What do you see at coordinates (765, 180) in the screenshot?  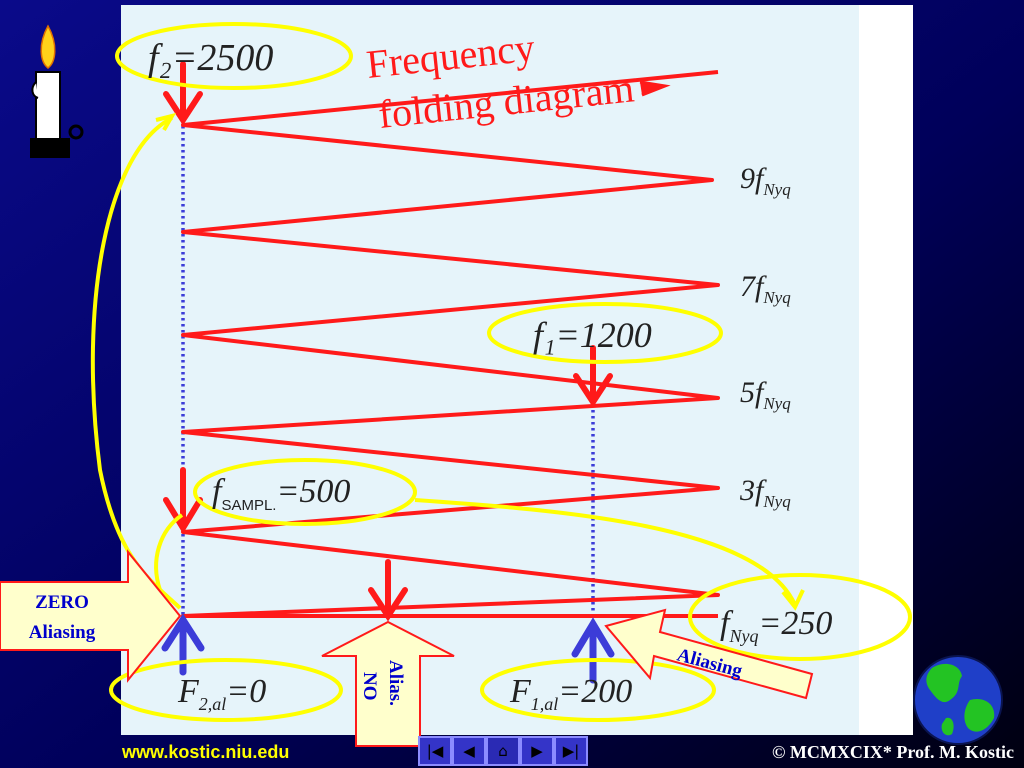 I see `label-9fnyq: 9fNyq` at bounding box center [765, 180].